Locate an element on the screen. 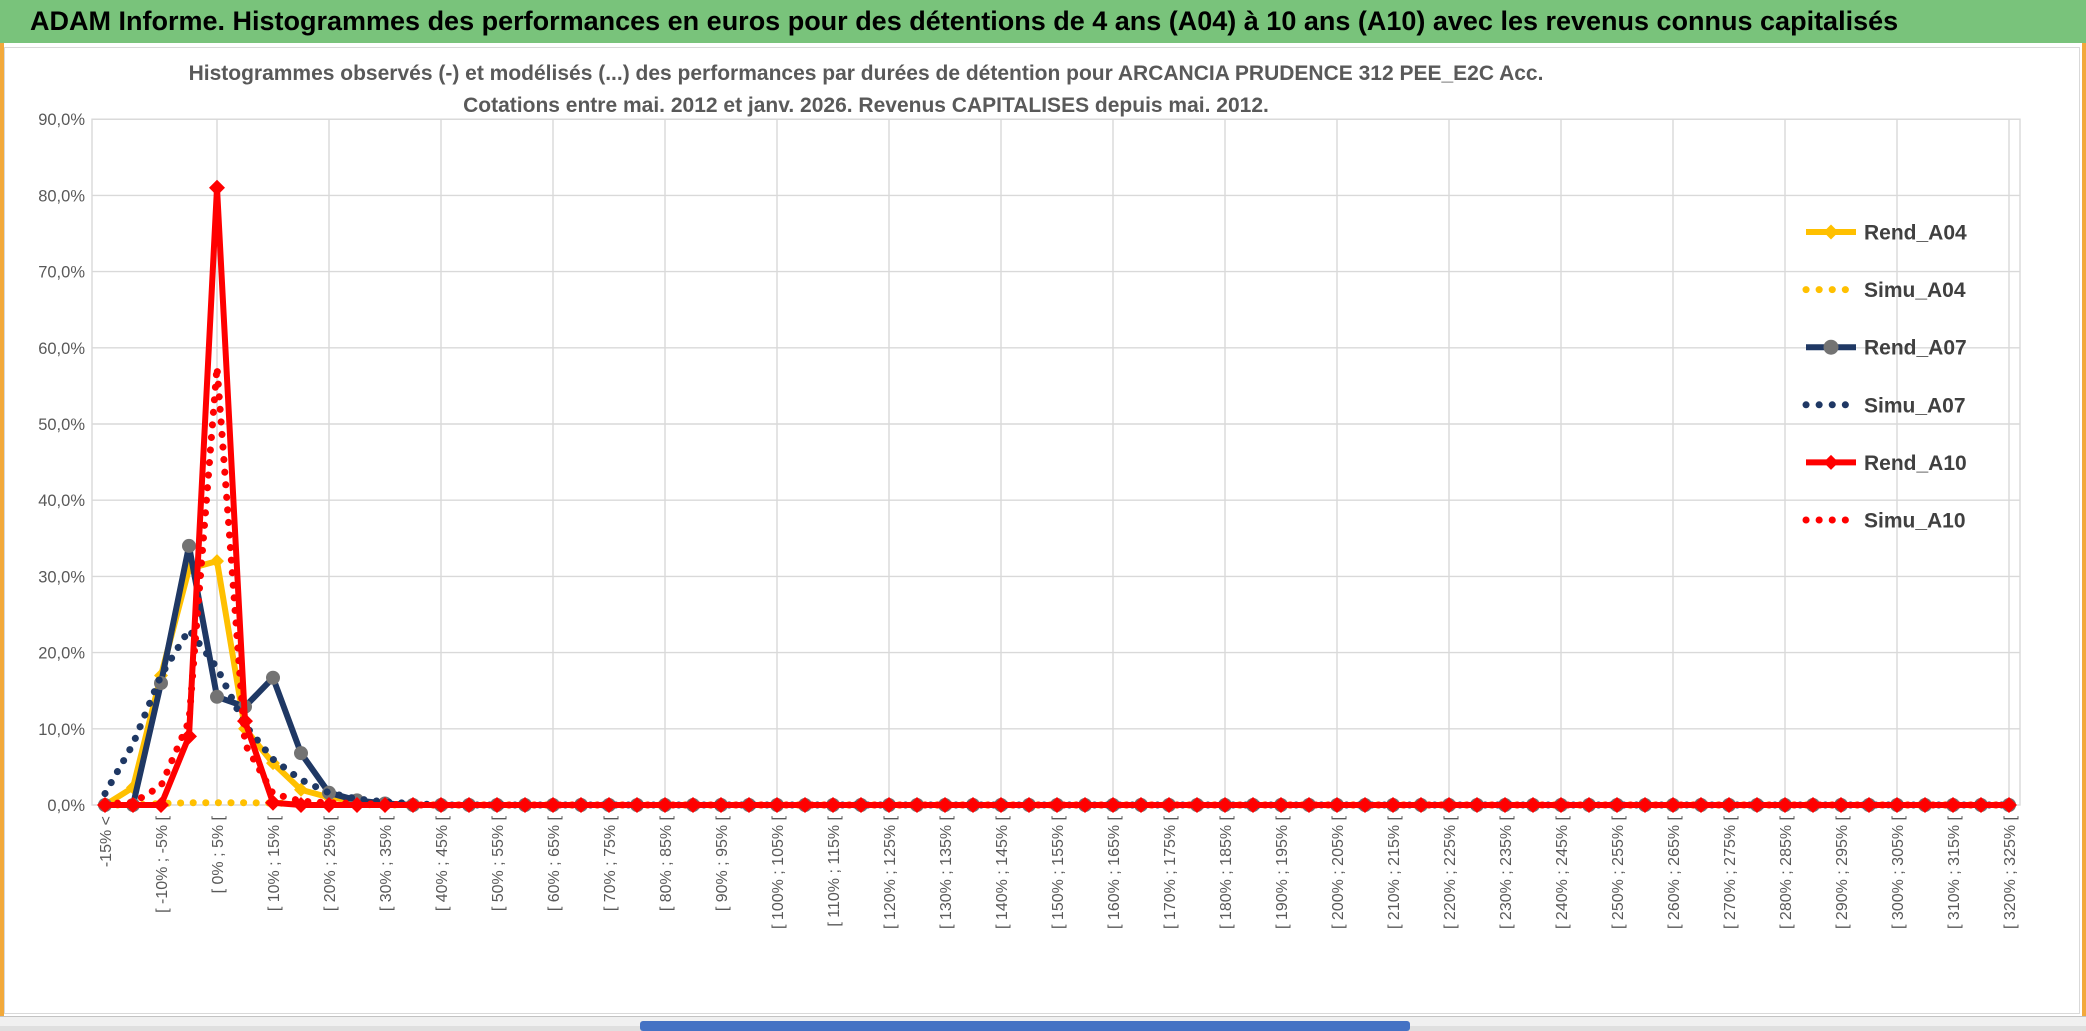 The width and height of the screenshot is (2086, 1031). horizontal-scrollbar-thumb is located at coordinates (1025, 1026).